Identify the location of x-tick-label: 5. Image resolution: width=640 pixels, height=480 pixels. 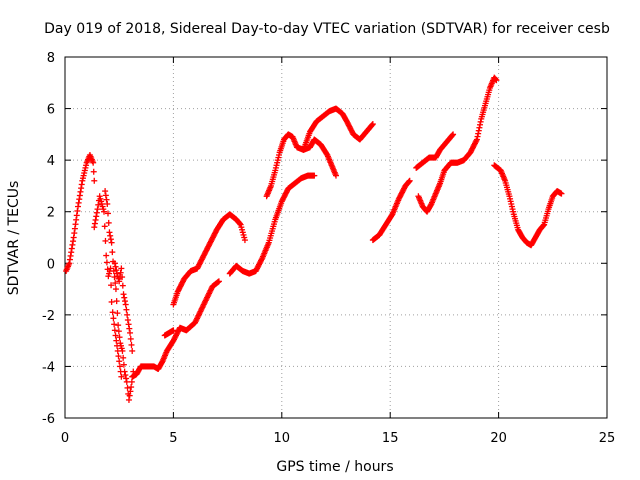
(173, 438).